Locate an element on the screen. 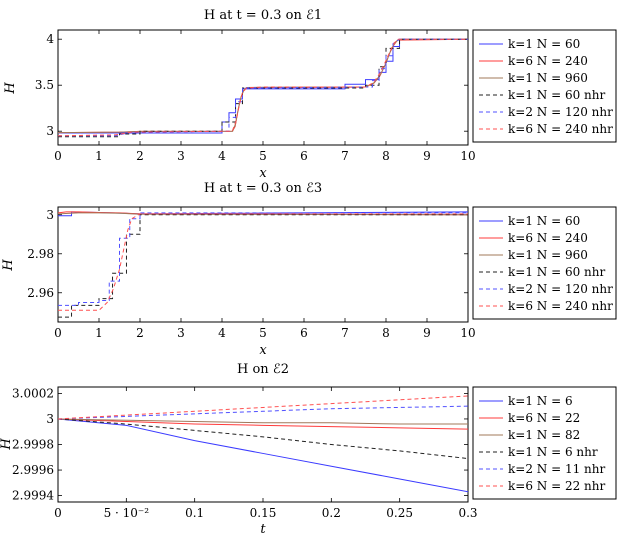  chart-title: H at t = 0.3 on ℰ1 is located at coordinates (263, 15).